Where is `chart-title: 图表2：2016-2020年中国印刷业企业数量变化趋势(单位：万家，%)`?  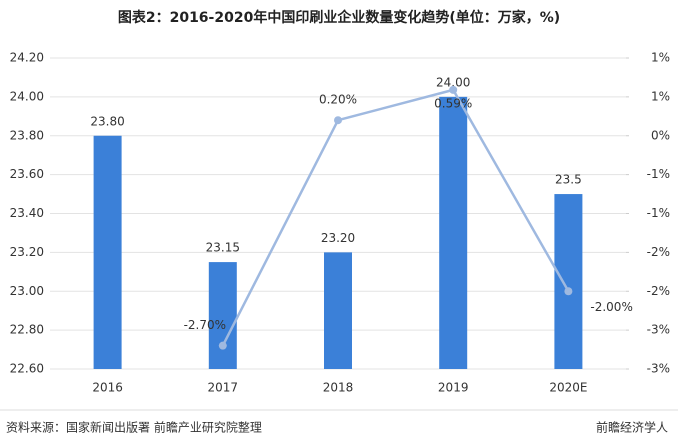 chart-title: 图表2：2016-2020年中国印刷业企业数量变化趋势(单位：万家，%) is located at coordinates (339, 17).